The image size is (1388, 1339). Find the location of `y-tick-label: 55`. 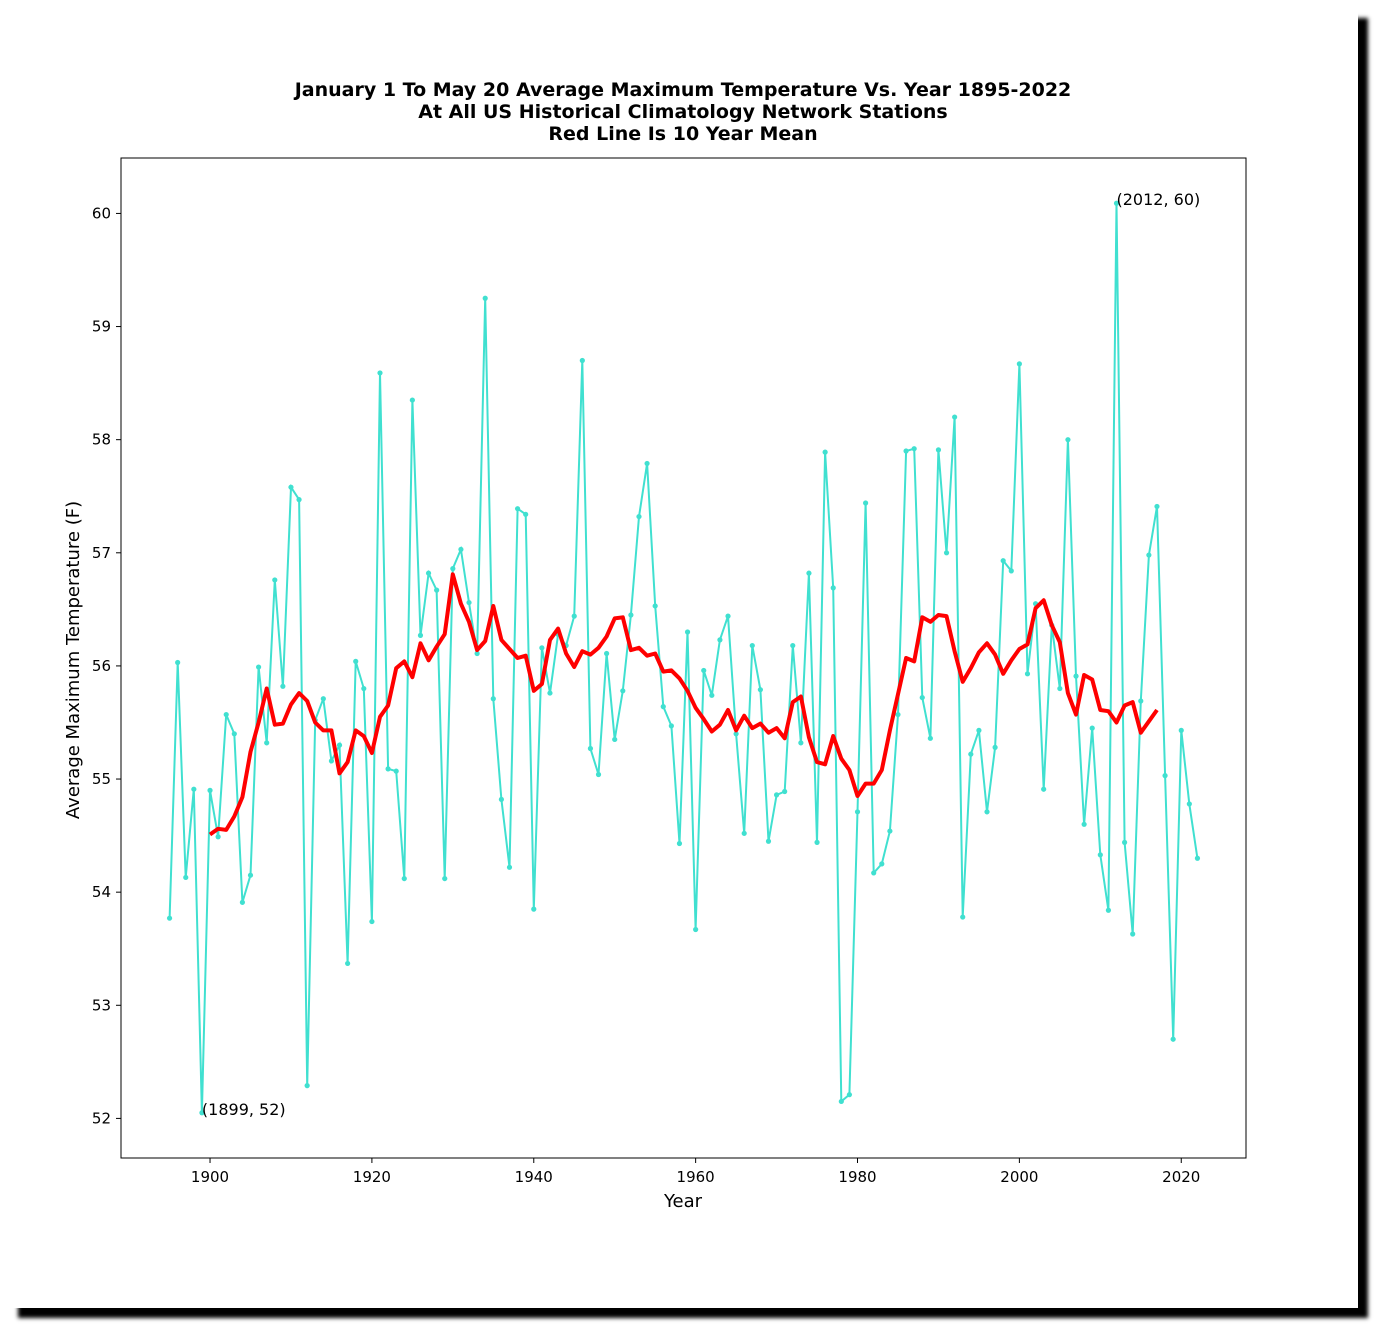

y-tick-label: 55 is located at coordinates (101, 779).